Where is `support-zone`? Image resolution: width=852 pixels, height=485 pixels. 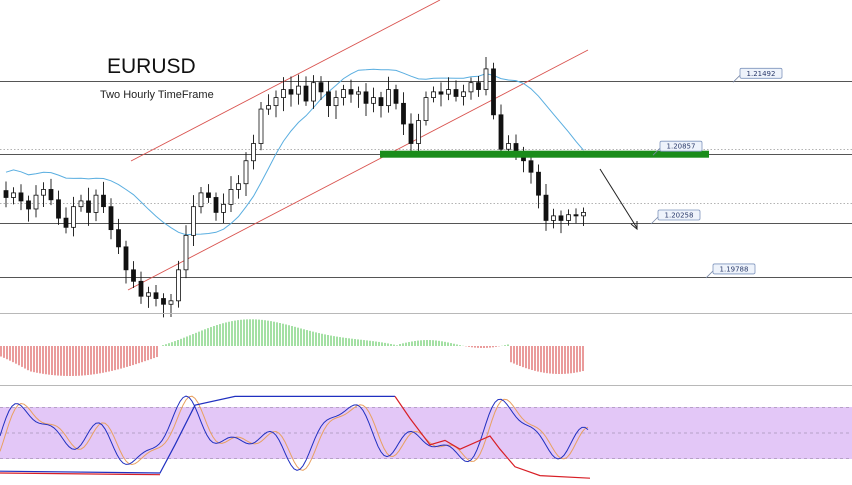 support-zone is located at coordinates (544, 154).